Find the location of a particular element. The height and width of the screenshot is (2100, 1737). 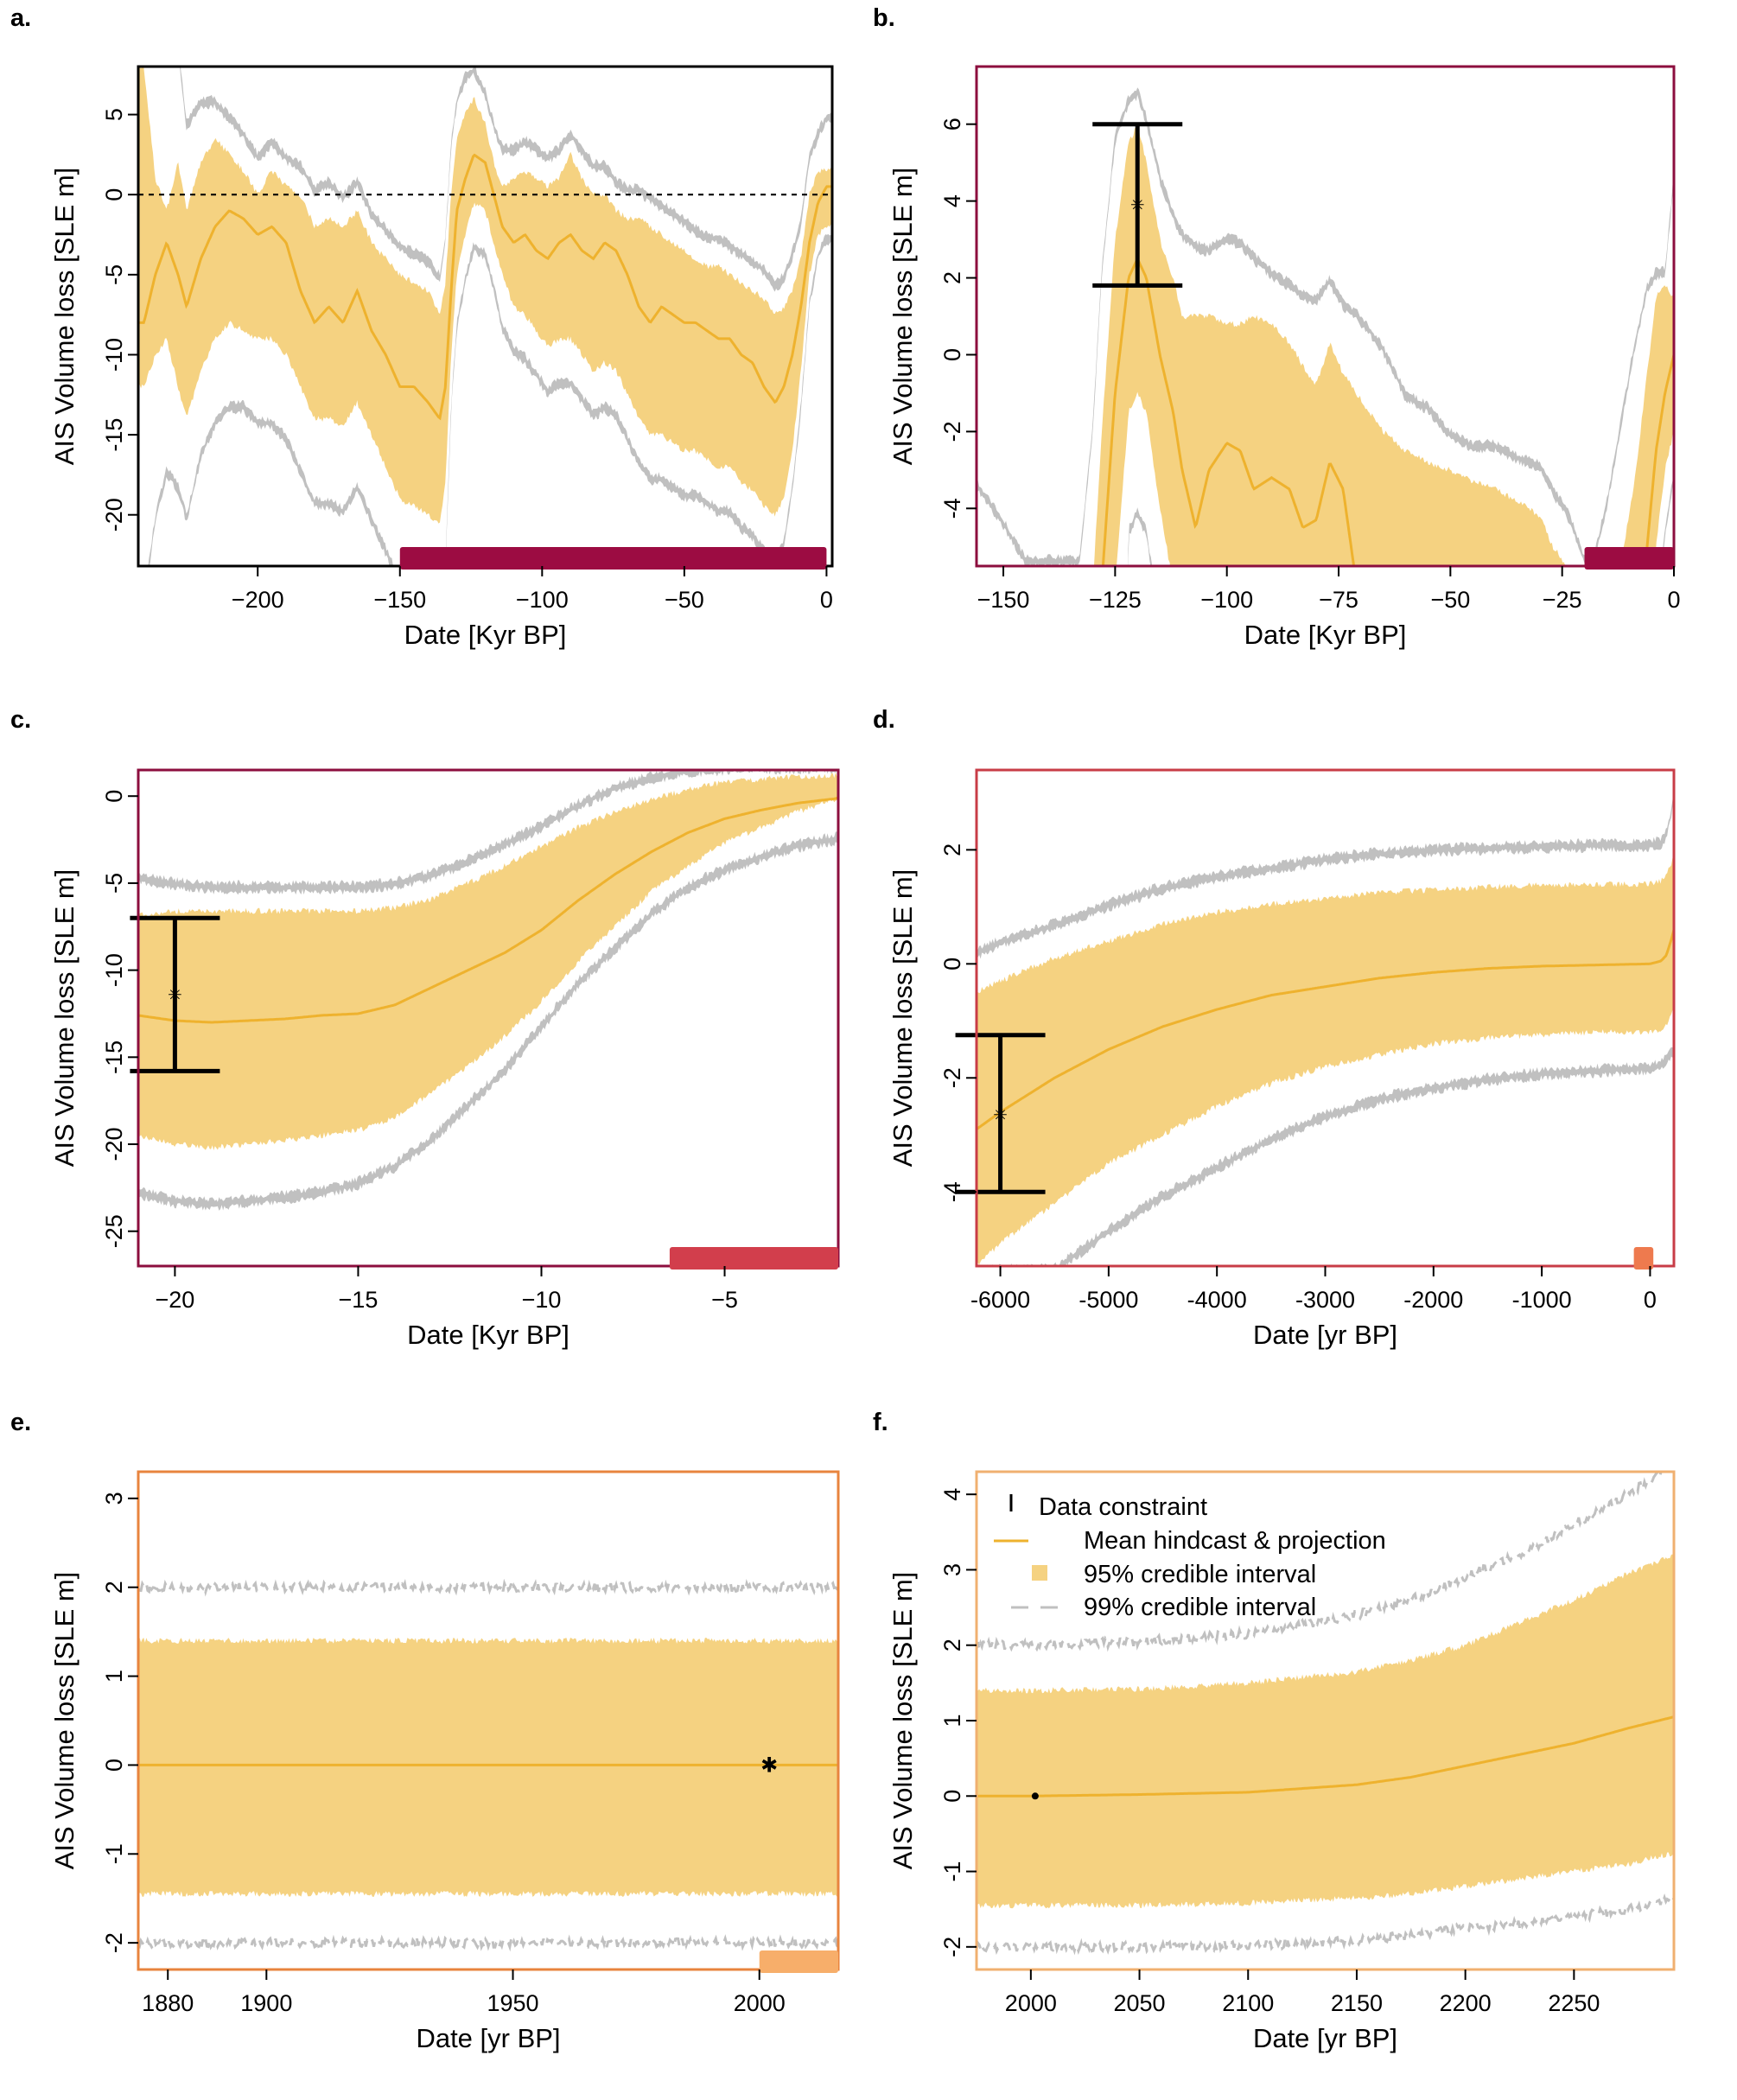

panel-label: d. is located at coordinates (884, 720).